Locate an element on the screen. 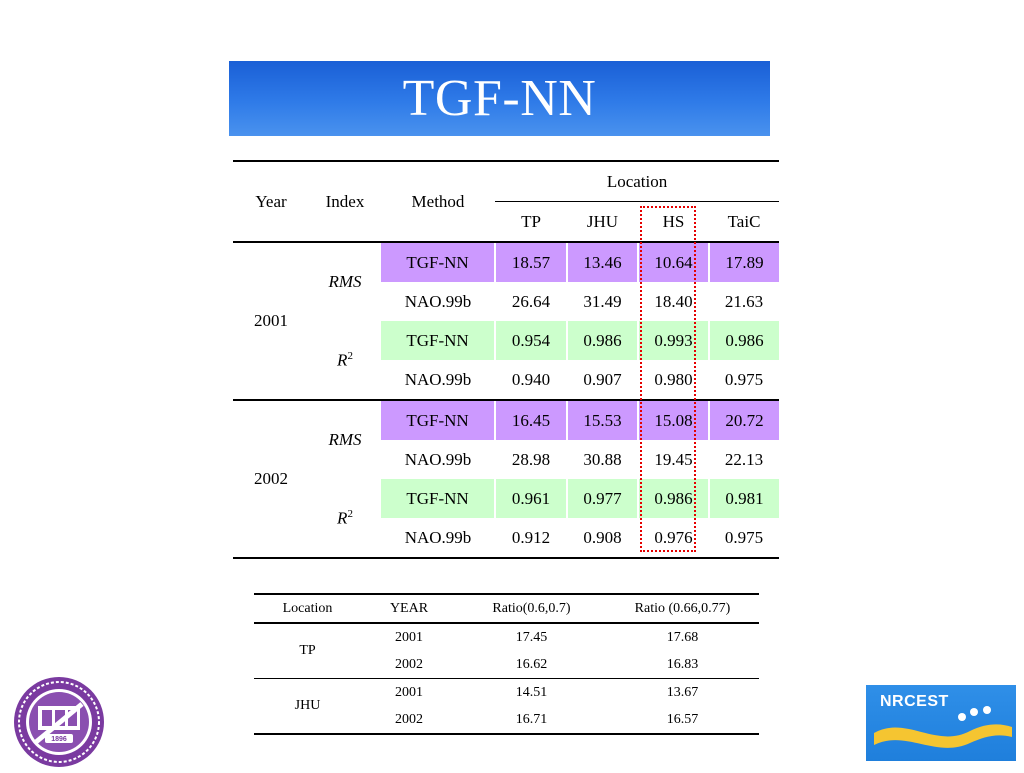 This screenshot has width=1024, height=773. table-row: 2001 RMS TGF-NN 18.57 13.46 10.64 17.89 is located at coordinates (506, 321).